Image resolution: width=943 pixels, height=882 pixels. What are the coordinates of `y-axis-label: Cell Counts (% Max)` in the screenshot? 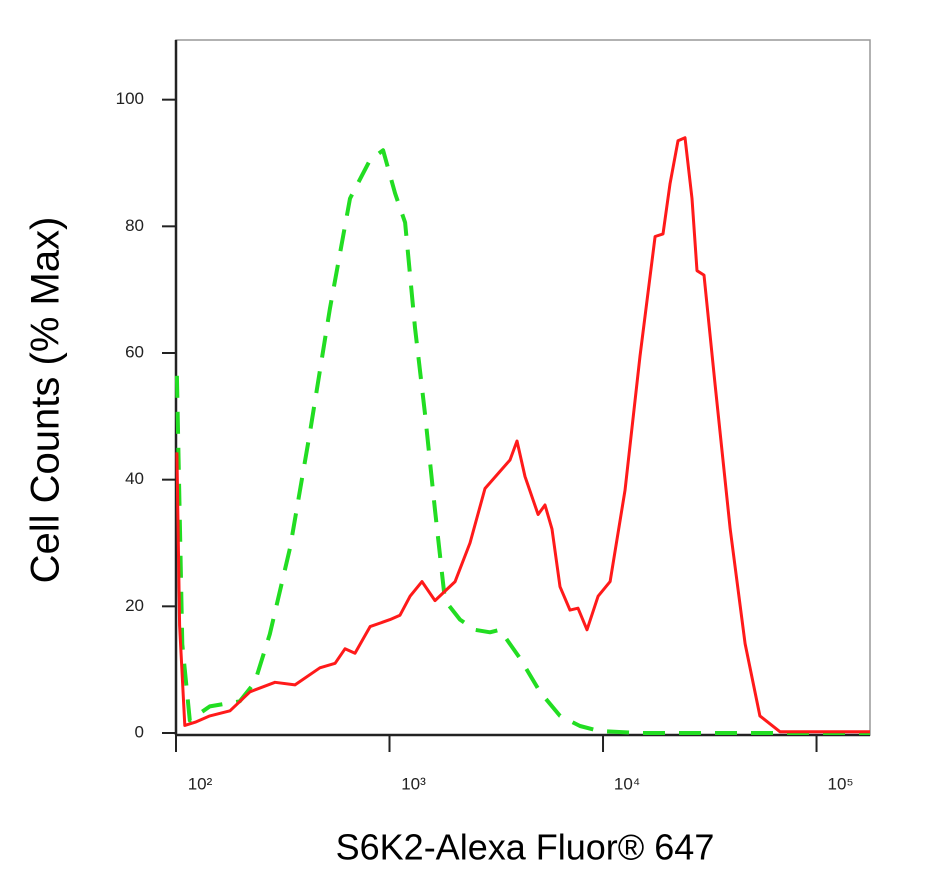 It's located at (46, 400).